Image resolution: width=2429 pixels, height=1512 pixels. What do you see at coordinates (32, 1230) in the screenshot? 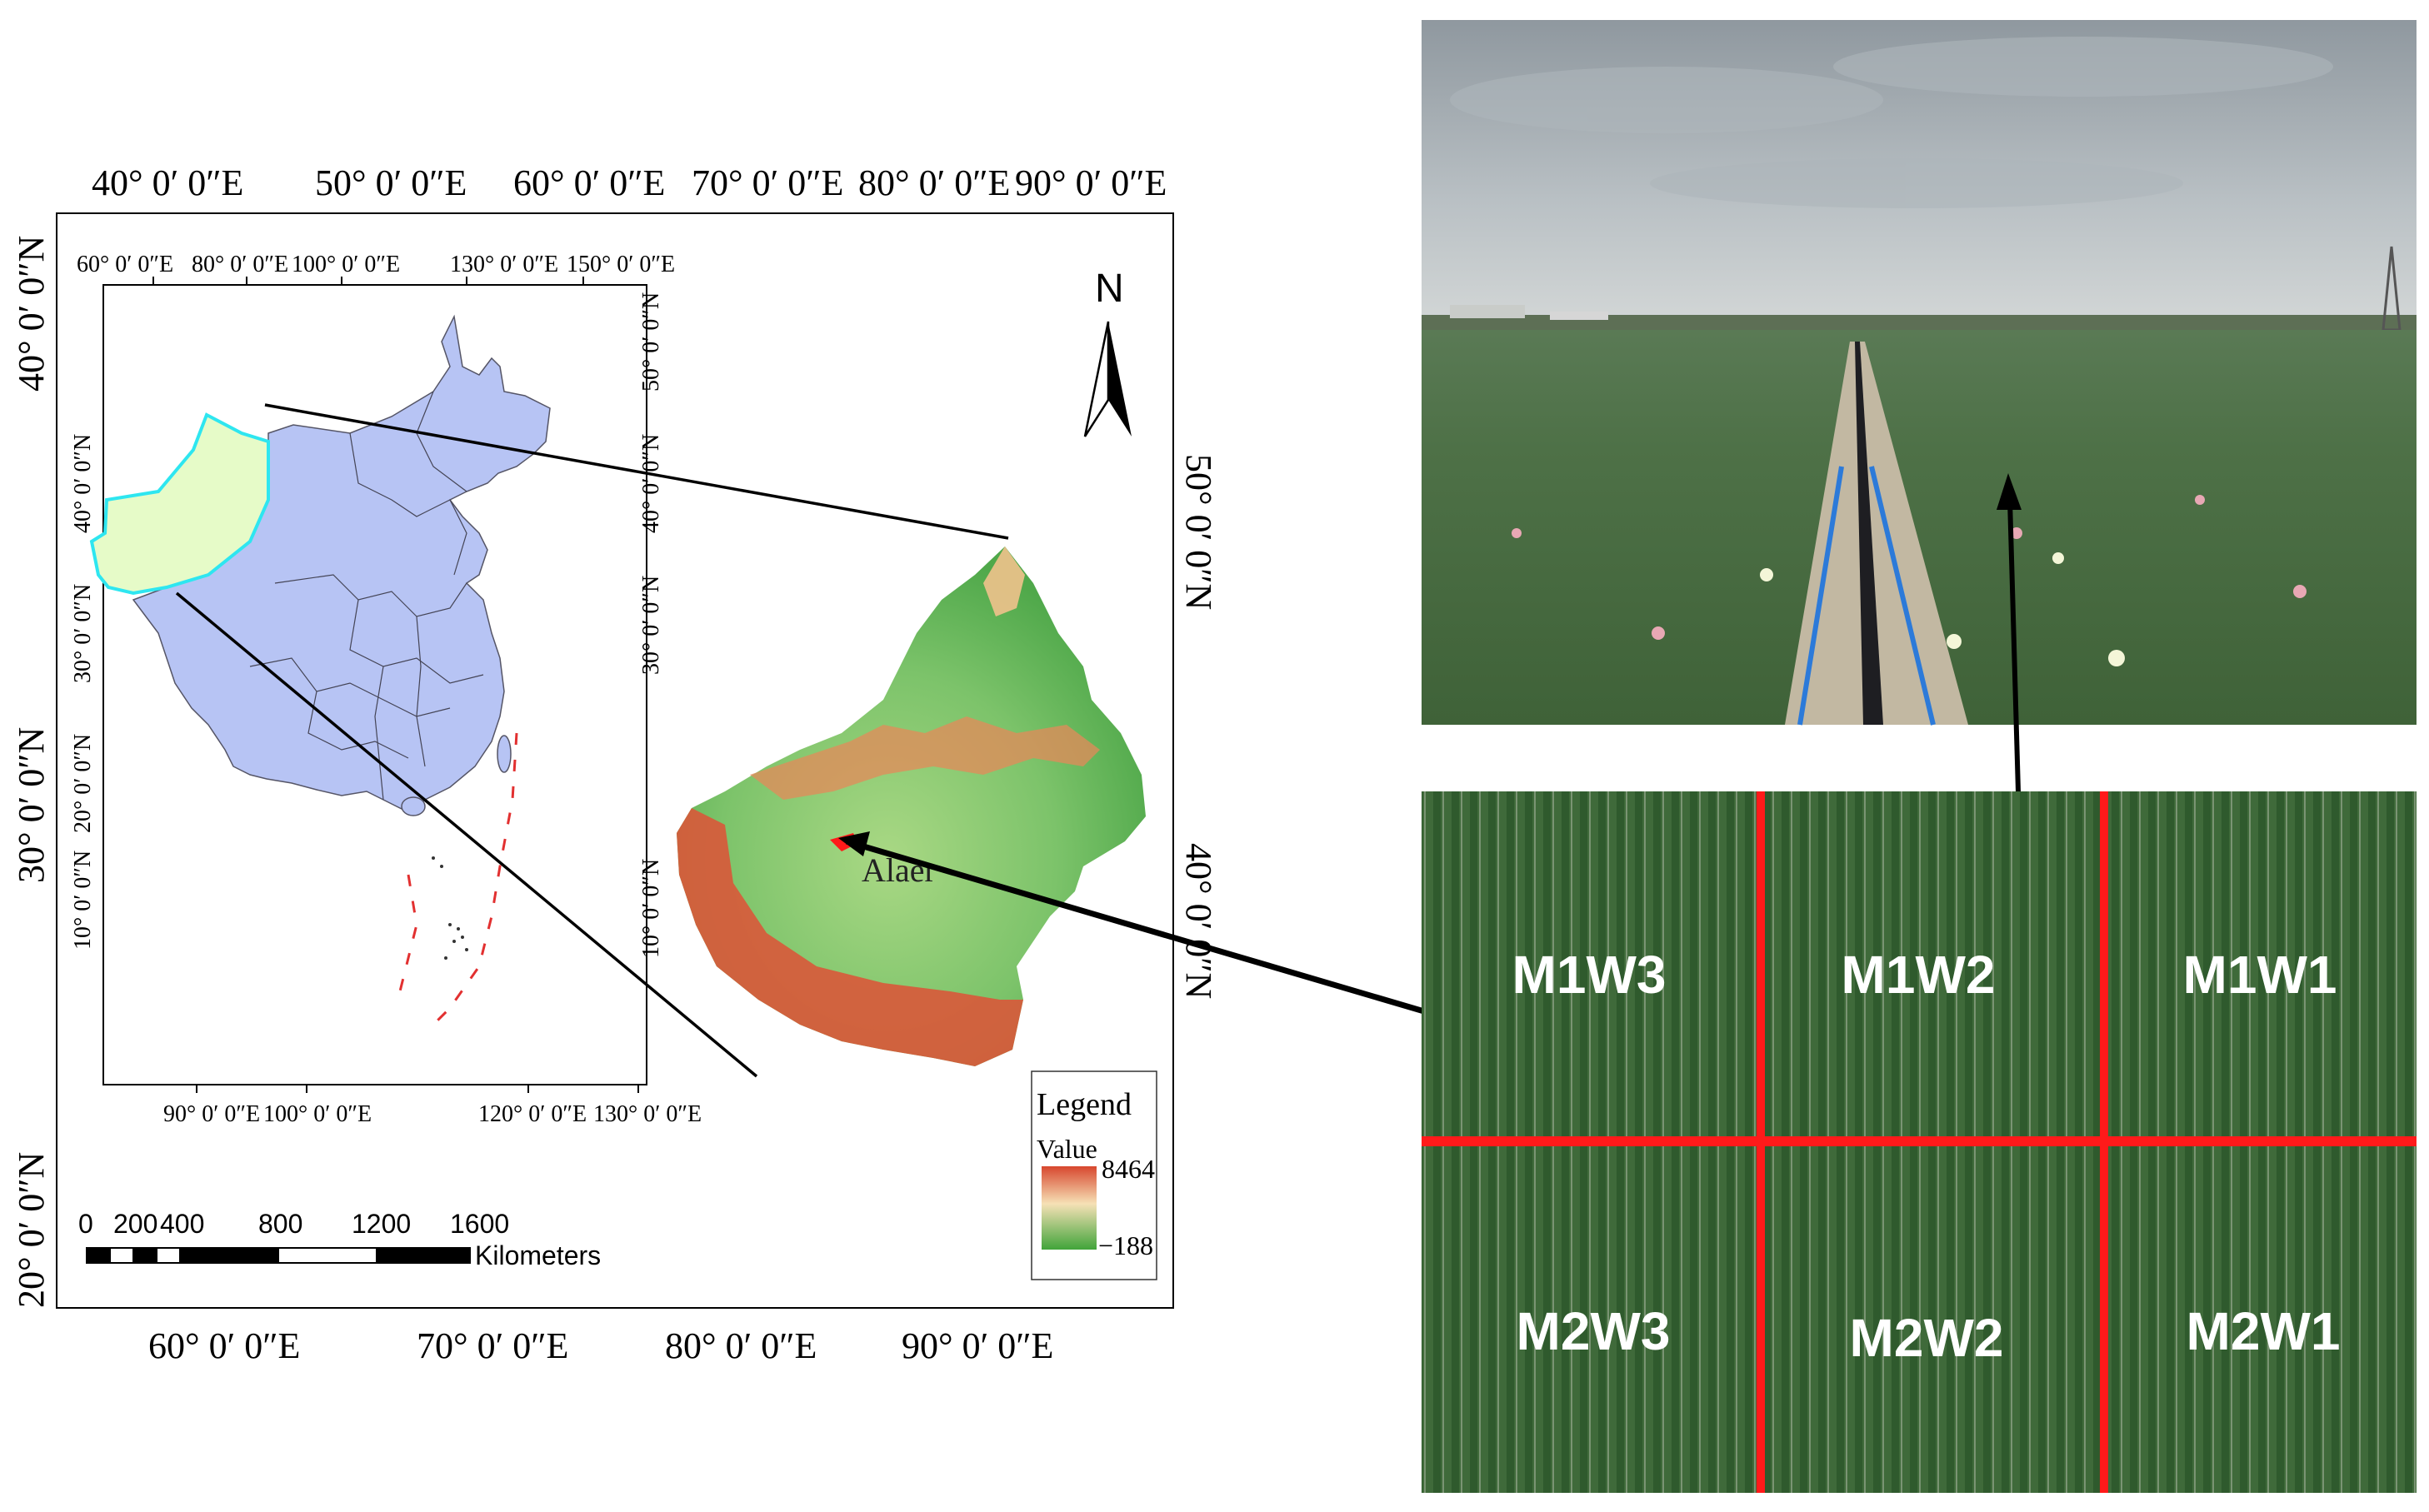
I see `outer-left-lat-label: 20° 0′ 0″N` at bounding box center [32, 1230].